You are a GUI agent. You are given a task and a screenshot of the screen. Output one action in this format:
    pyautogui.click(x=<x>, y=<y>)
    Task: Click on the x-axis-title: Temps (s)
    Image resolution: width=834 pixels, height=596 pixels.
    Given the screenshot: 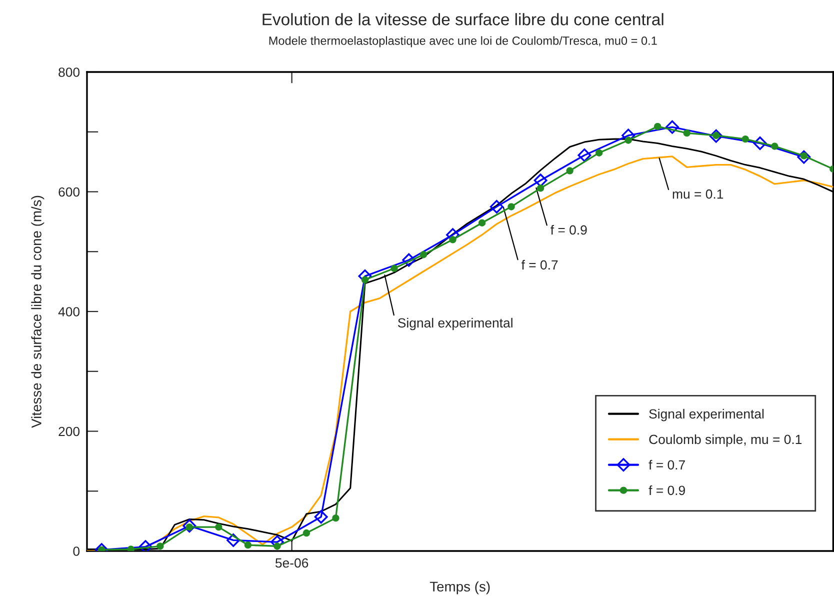 What is the action you would take?
    pyautogui.click(x=460, y=587)
    